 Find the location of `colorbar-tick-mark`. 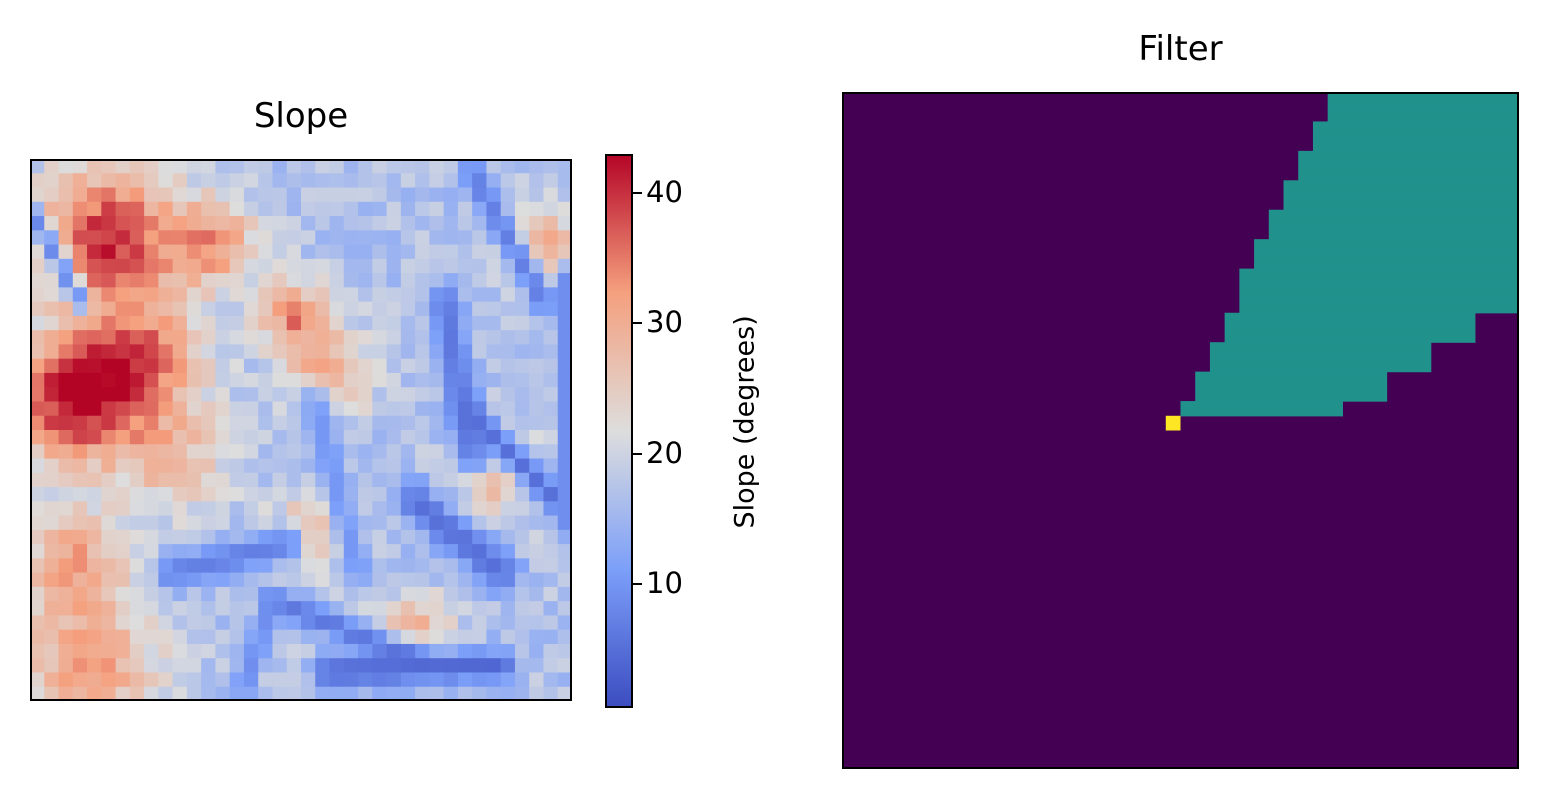

colorbar-tick-mark is located at coordinates (637, 584).